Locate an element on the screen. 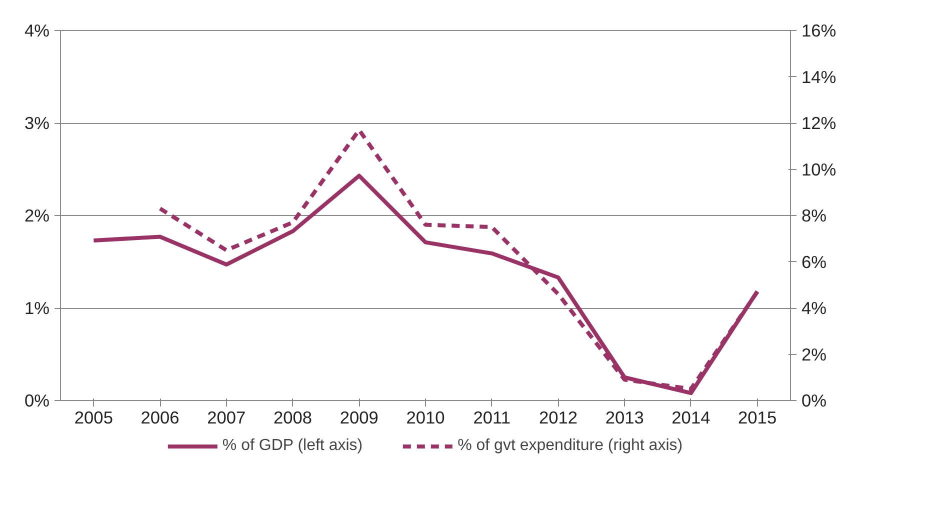 This screenshot has width=937, height=520. y-tick-label: 4% is located at coordinates (37, 30).